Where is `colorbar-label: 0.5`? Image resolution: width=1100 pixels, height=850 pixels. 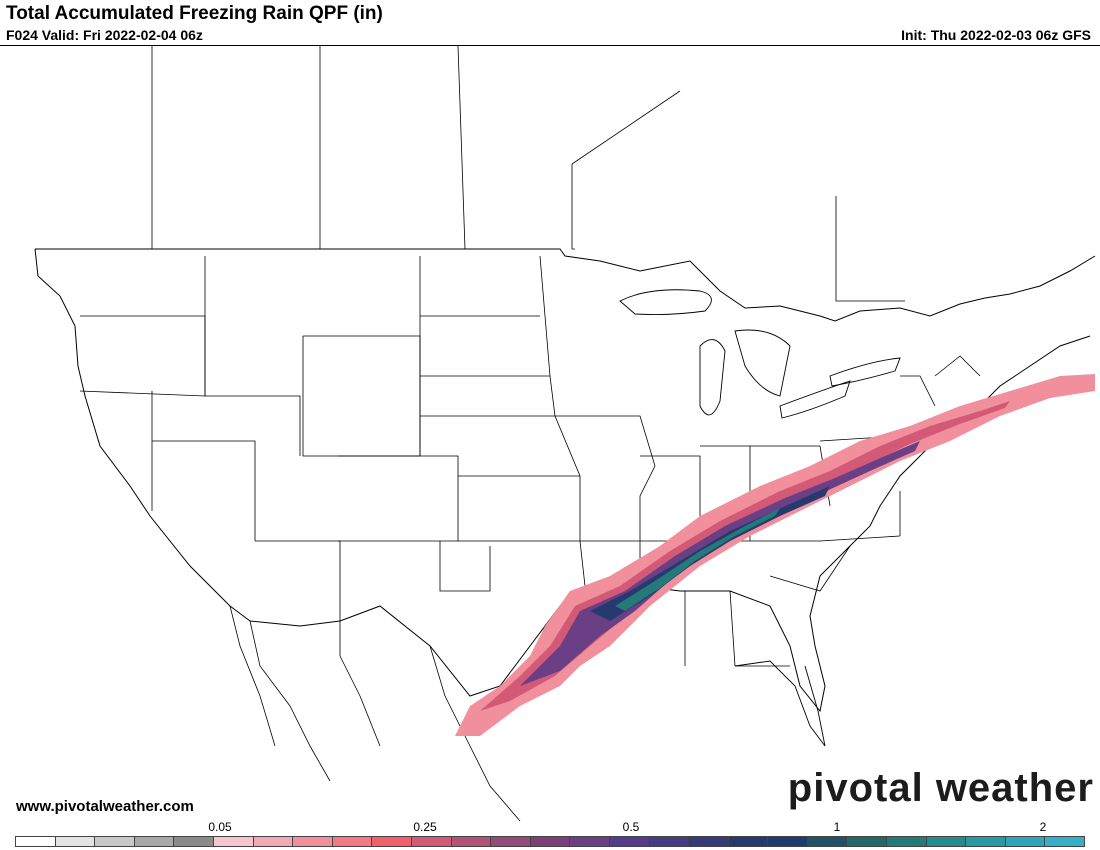 colorbar-label: 0.5 is located at coordinates (631, 827).